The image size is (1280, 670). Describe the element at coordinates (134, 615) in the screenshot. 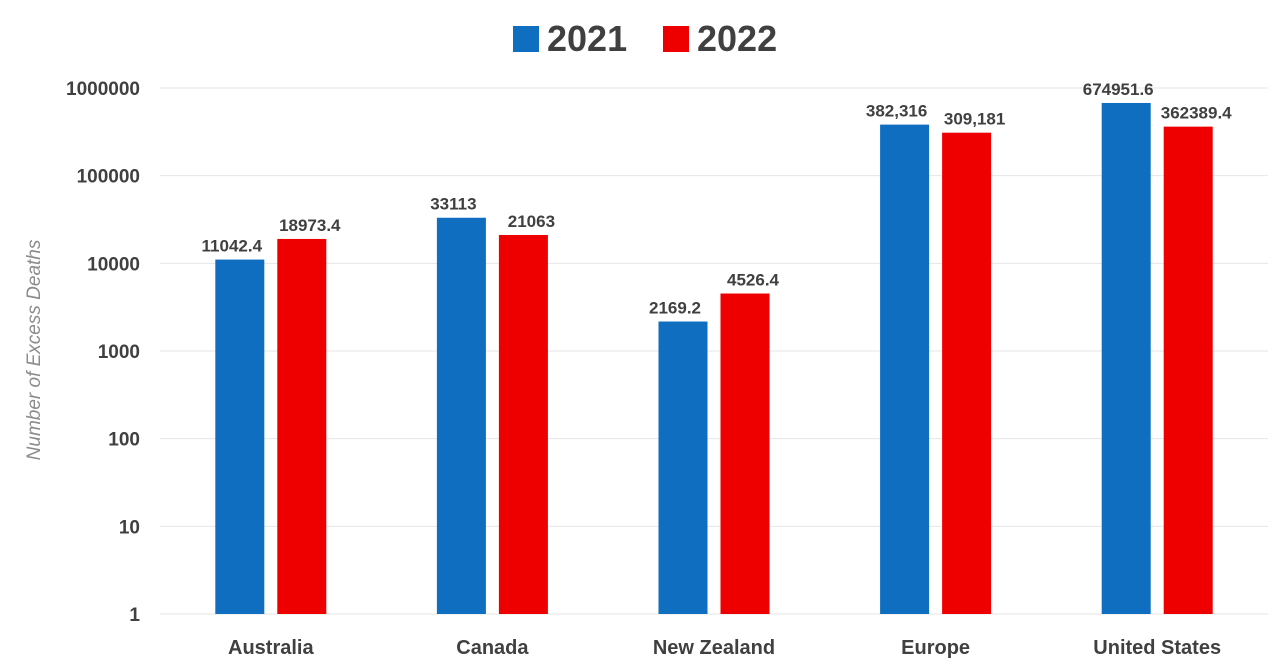

I see `y-tick-label: 1` at that location.